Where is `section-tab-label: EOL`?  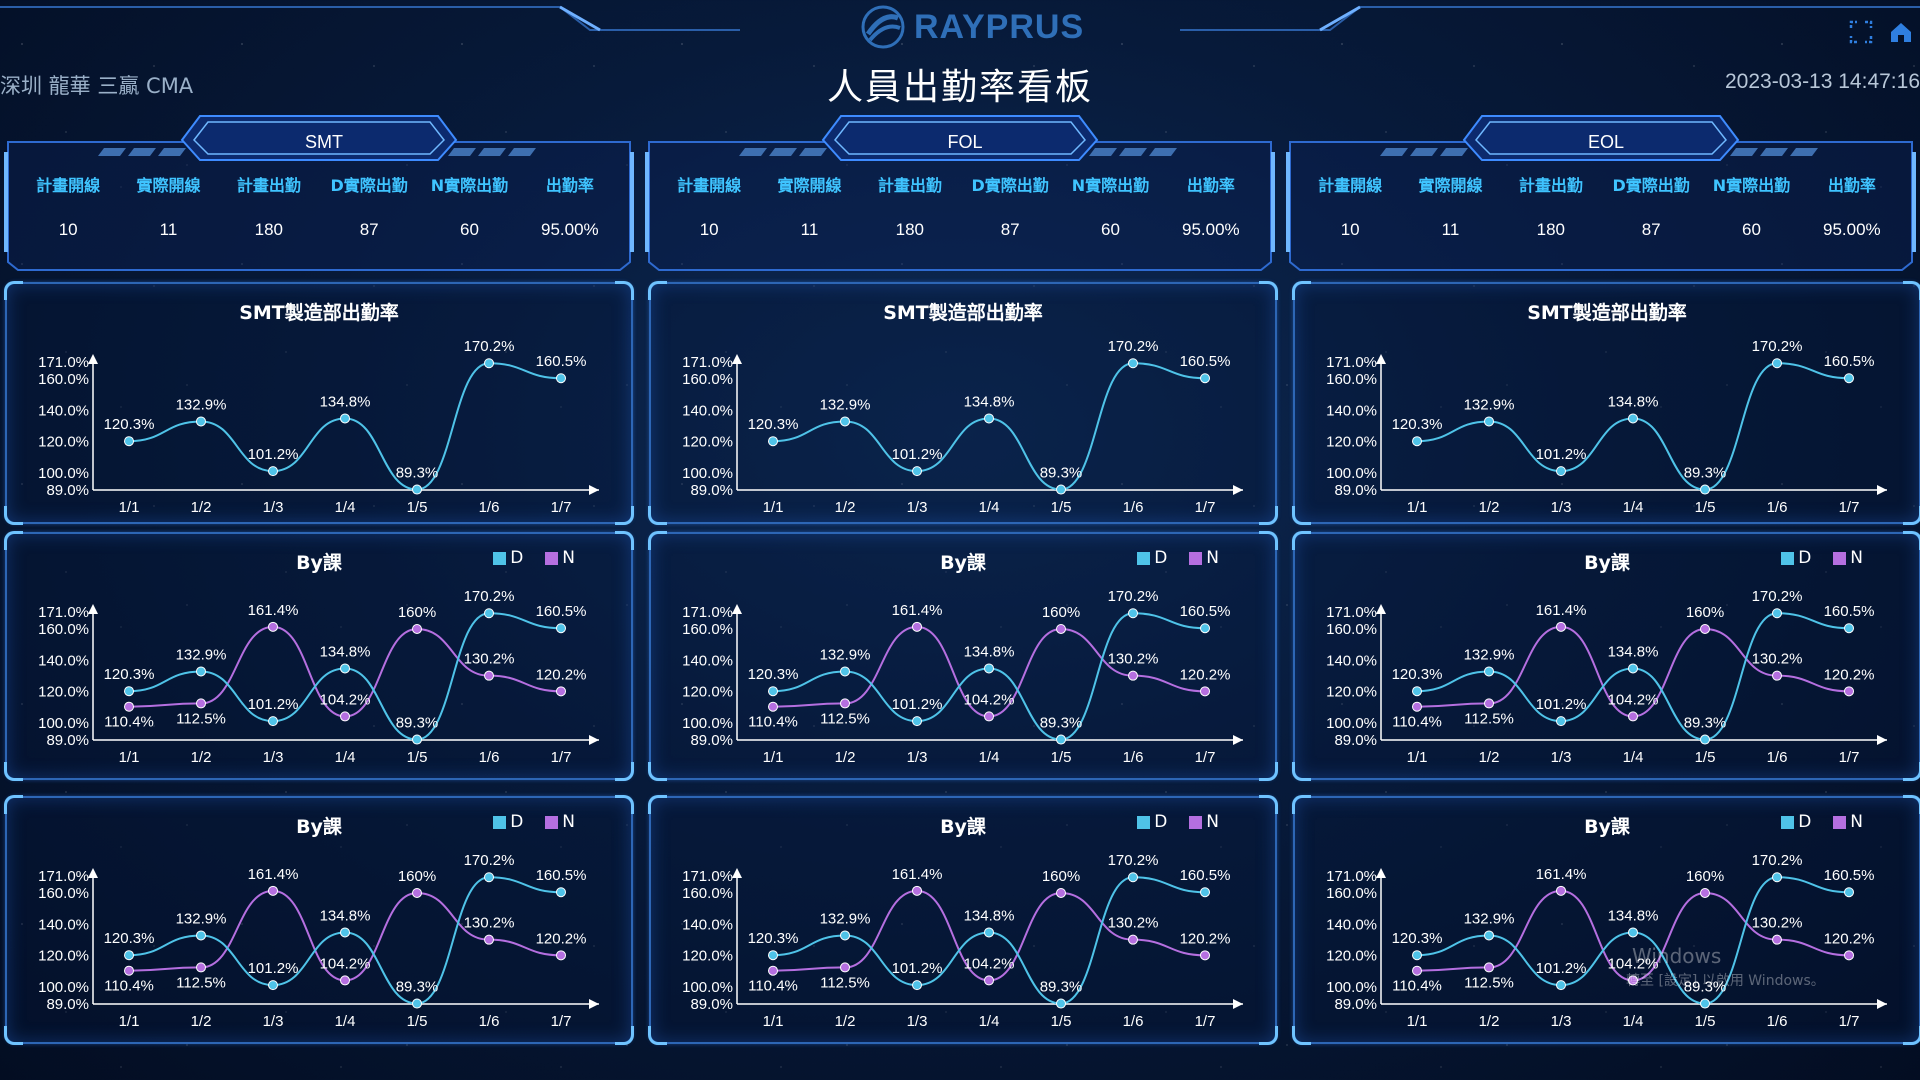 section-tab-label: EOL is located at coordinates (1606, 142).